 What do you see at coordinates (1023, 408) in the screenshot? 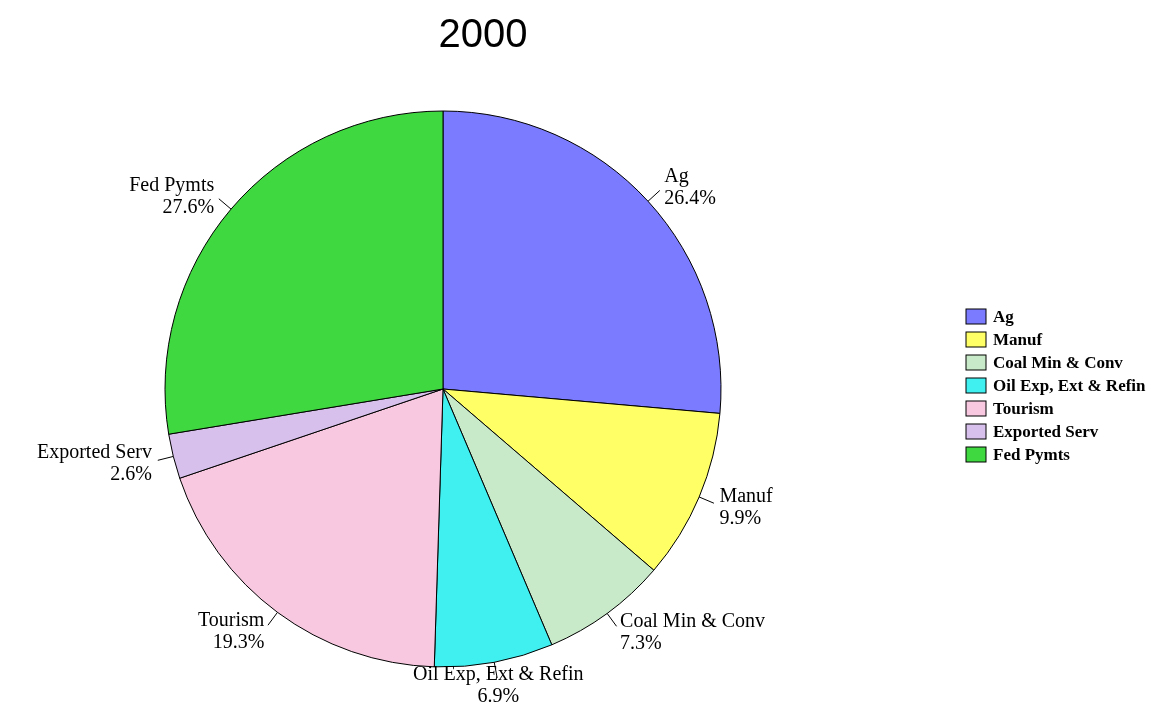
I see `legend-label: Tourism` at bounding box center [1023, 408].